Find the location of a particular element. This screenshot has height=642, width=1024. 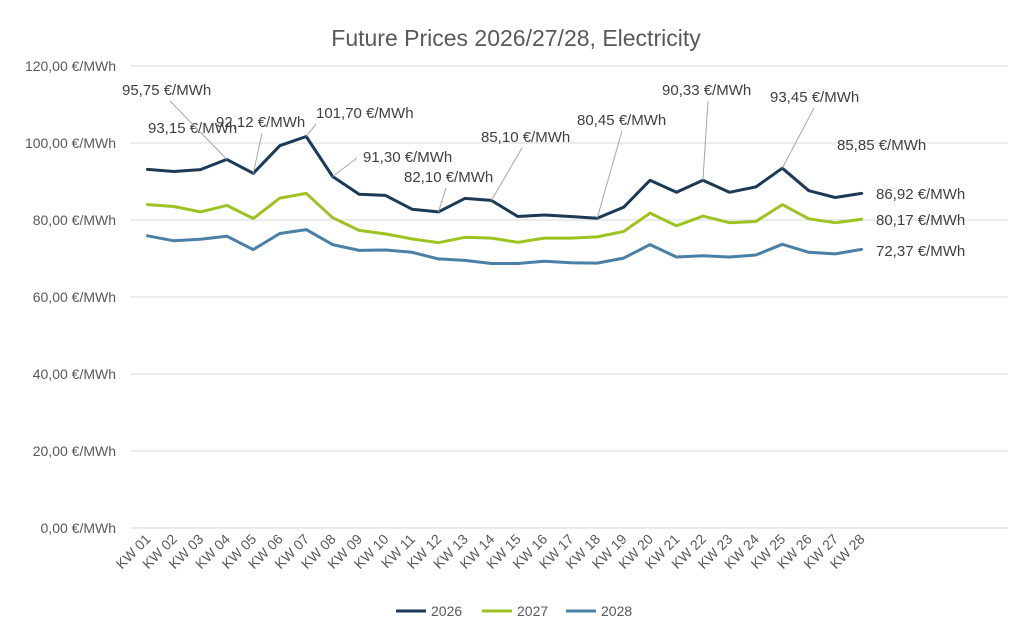

legend-label-2026: 2026 is located at coordinates (446, 611).